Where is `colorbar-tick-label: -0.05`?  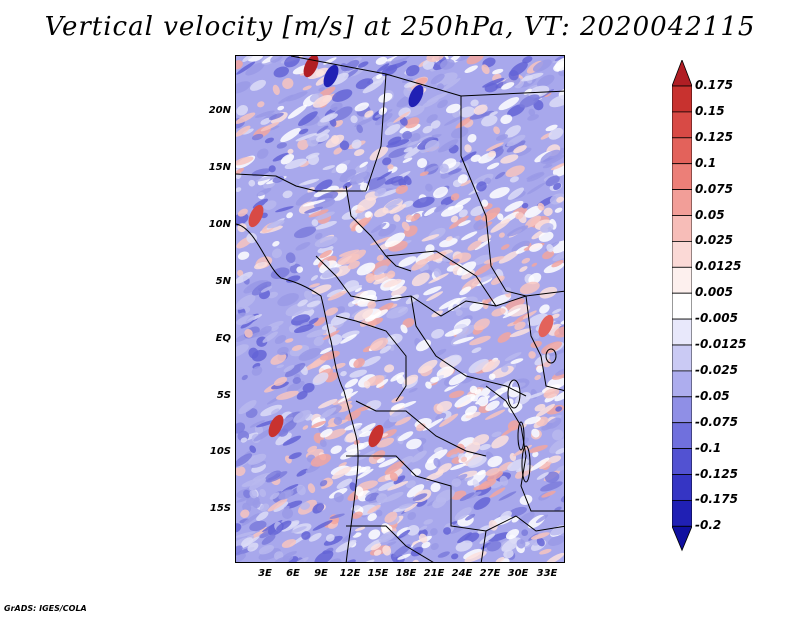 colorbar-tick-label: -0.05 is located at coordinates (712, 395).